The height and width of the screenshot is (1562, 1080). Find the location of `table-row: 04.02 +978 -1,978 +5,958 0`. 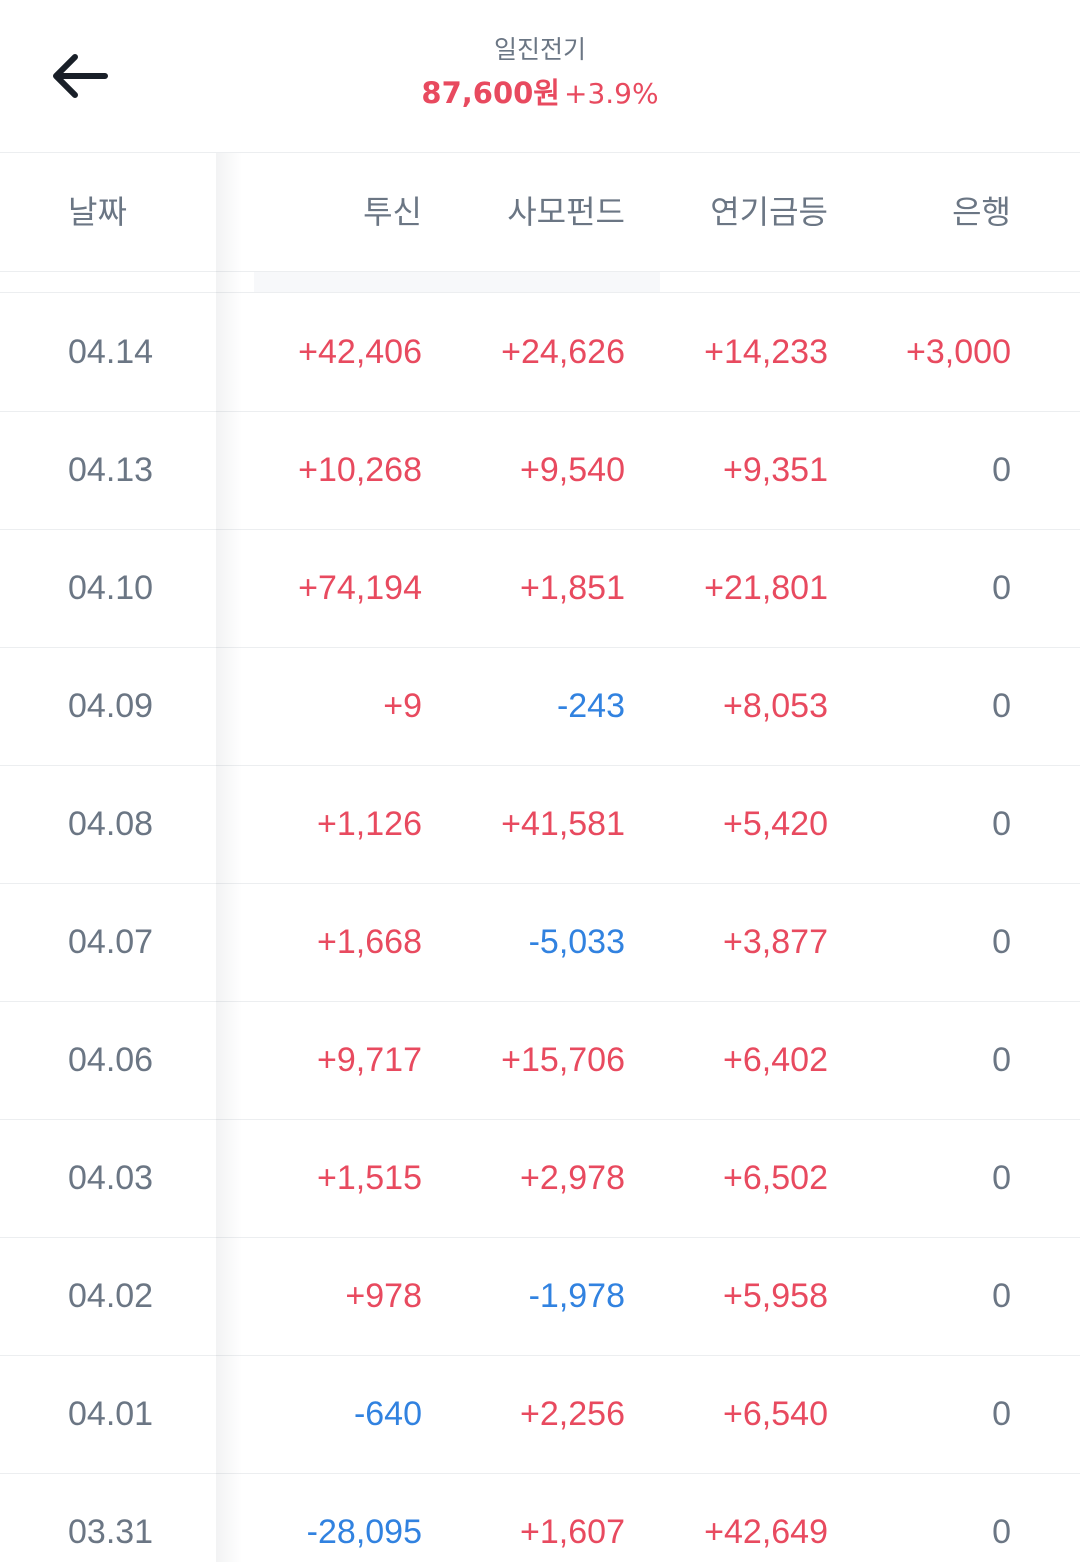

table-row: 04.02 +978 -1,978 +5,958 0 is located at coordinates (540, 1296).